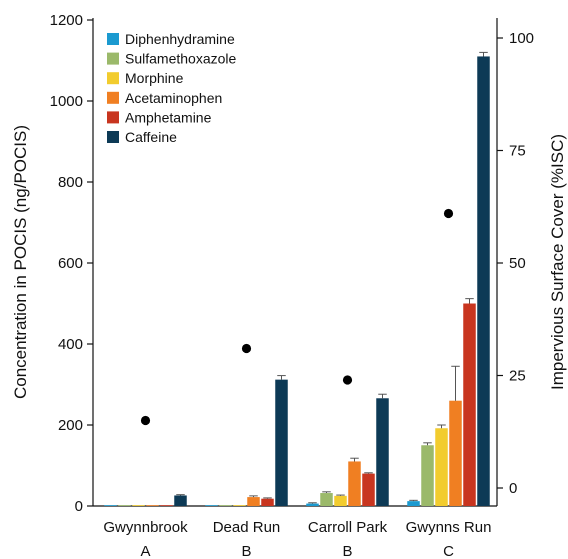 The width and height of the screenshot is (568, 559). I want to click on y-tick-label: 600, so click(70, 263).